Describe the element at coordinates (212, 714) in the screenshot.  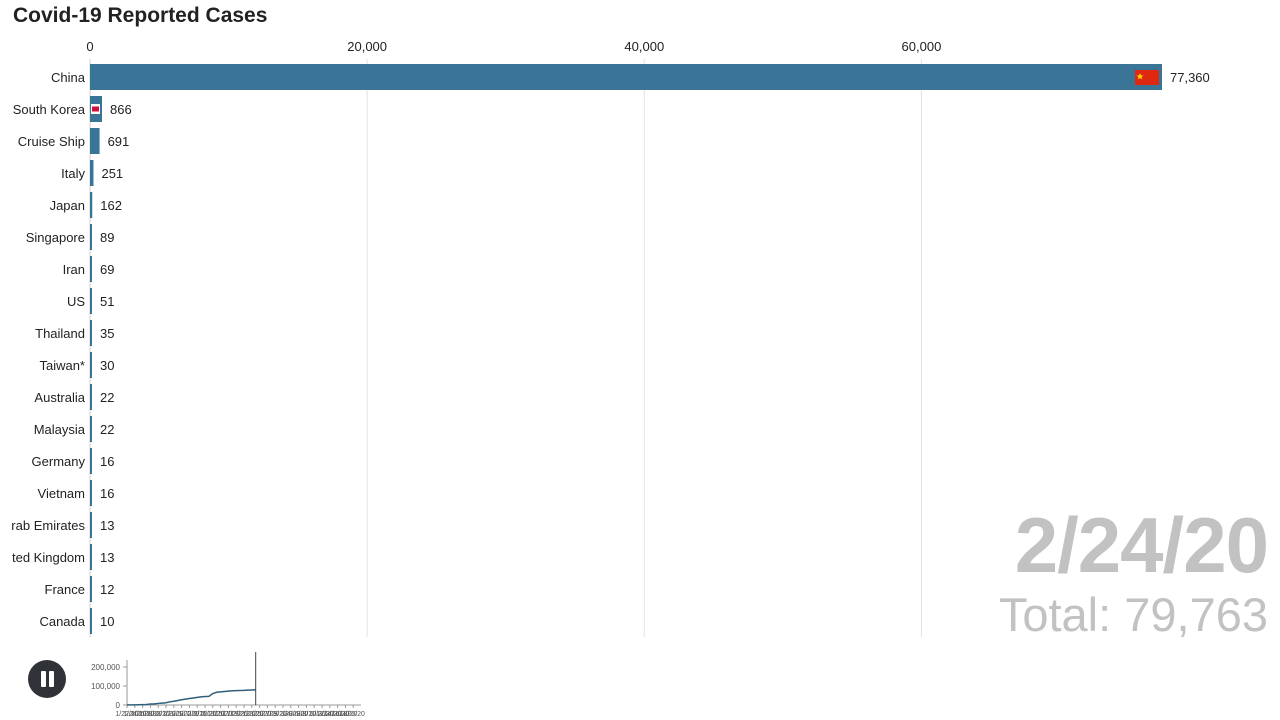
I see `timeline-x-tick-label: 2/13/20` at that location.